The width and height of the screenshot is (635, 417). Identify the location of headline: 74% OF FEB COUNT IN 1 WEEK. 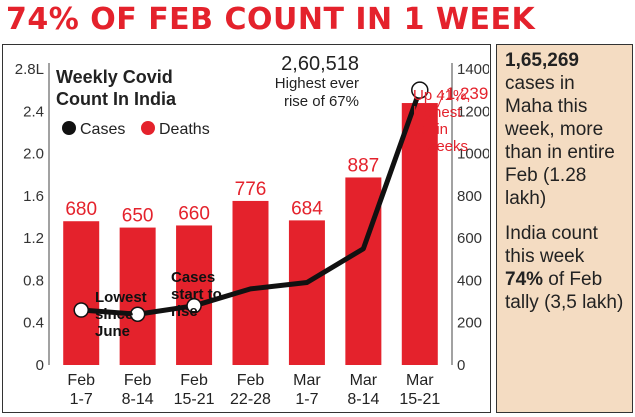
(271, 19).